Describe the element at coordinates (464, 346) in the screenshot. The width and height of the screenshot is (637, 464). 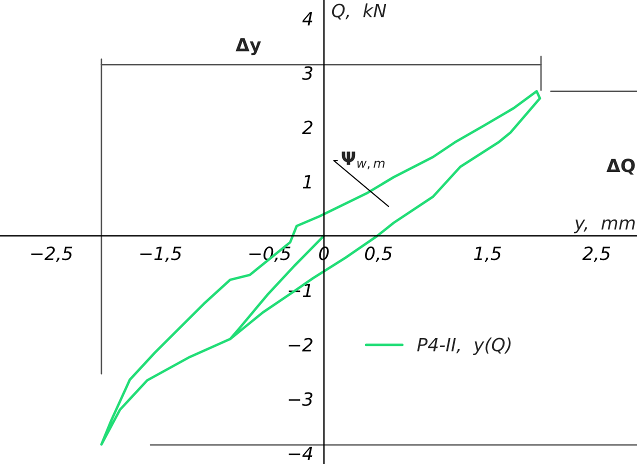
I see `legend-label: P4-II, y(Q)` at that location.